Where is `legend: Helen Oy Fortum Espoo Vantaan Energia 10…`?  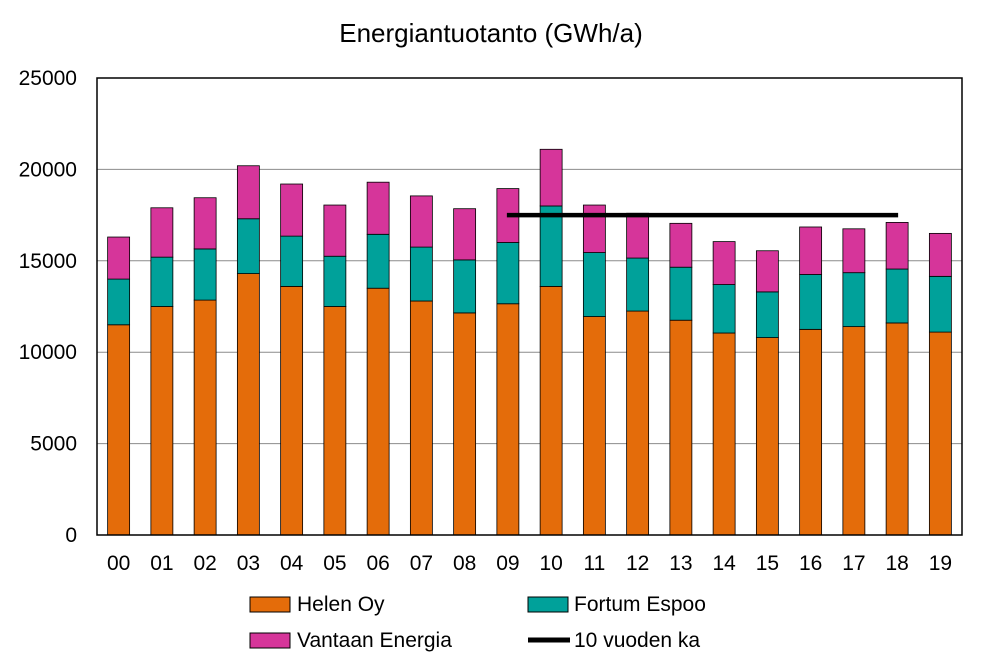 legend: Helen Oy Fortum Espoo Vantaan Energia 10… is located at coordinates (477, 622).